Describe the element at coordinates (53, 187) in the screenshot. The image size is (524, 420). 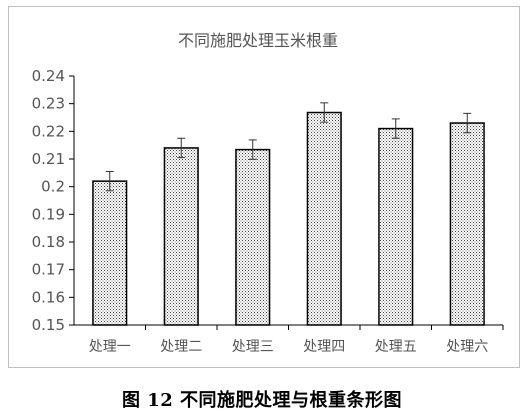
I see `y-tick-label: 0.2` at that location.